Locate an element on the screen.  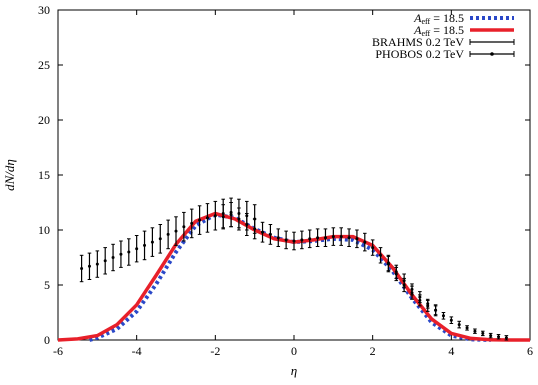
y-tick-label: 10 is located at coordinates (44, 230).